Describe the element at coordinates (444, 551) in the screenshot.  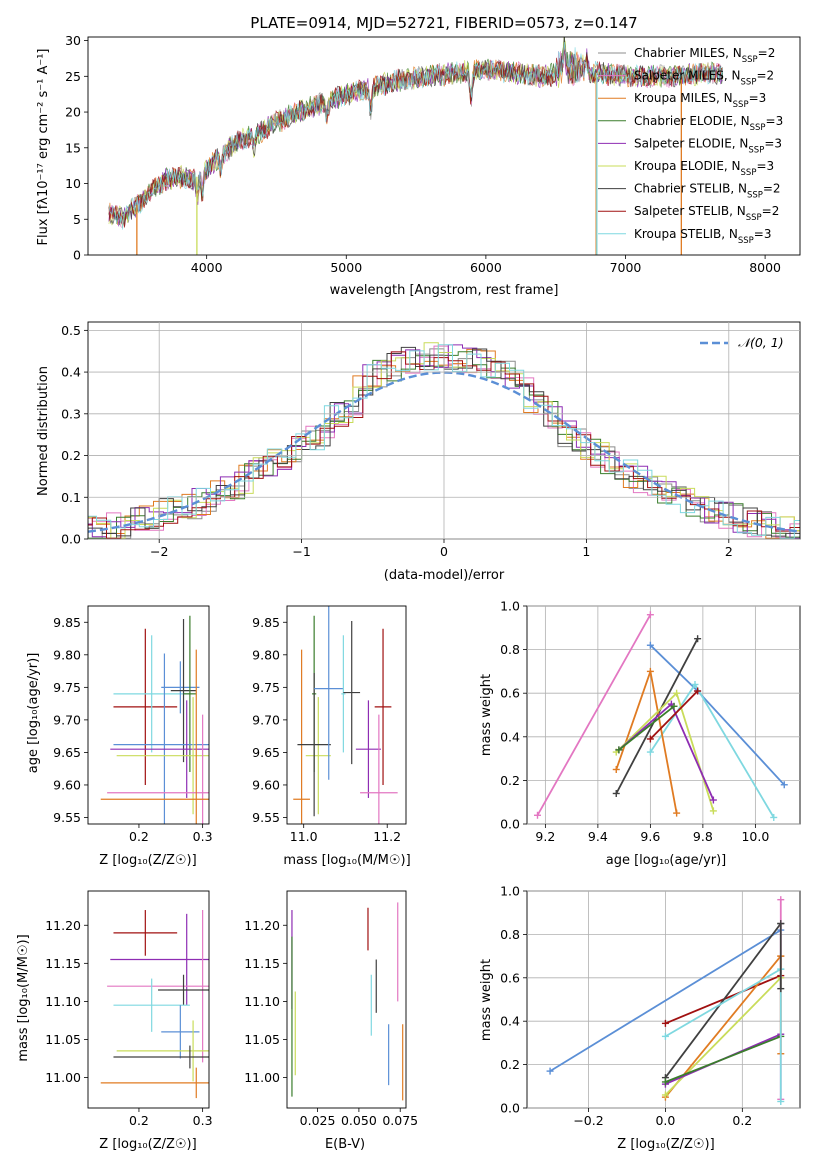
I see `x-tick-label: 0` at that location.